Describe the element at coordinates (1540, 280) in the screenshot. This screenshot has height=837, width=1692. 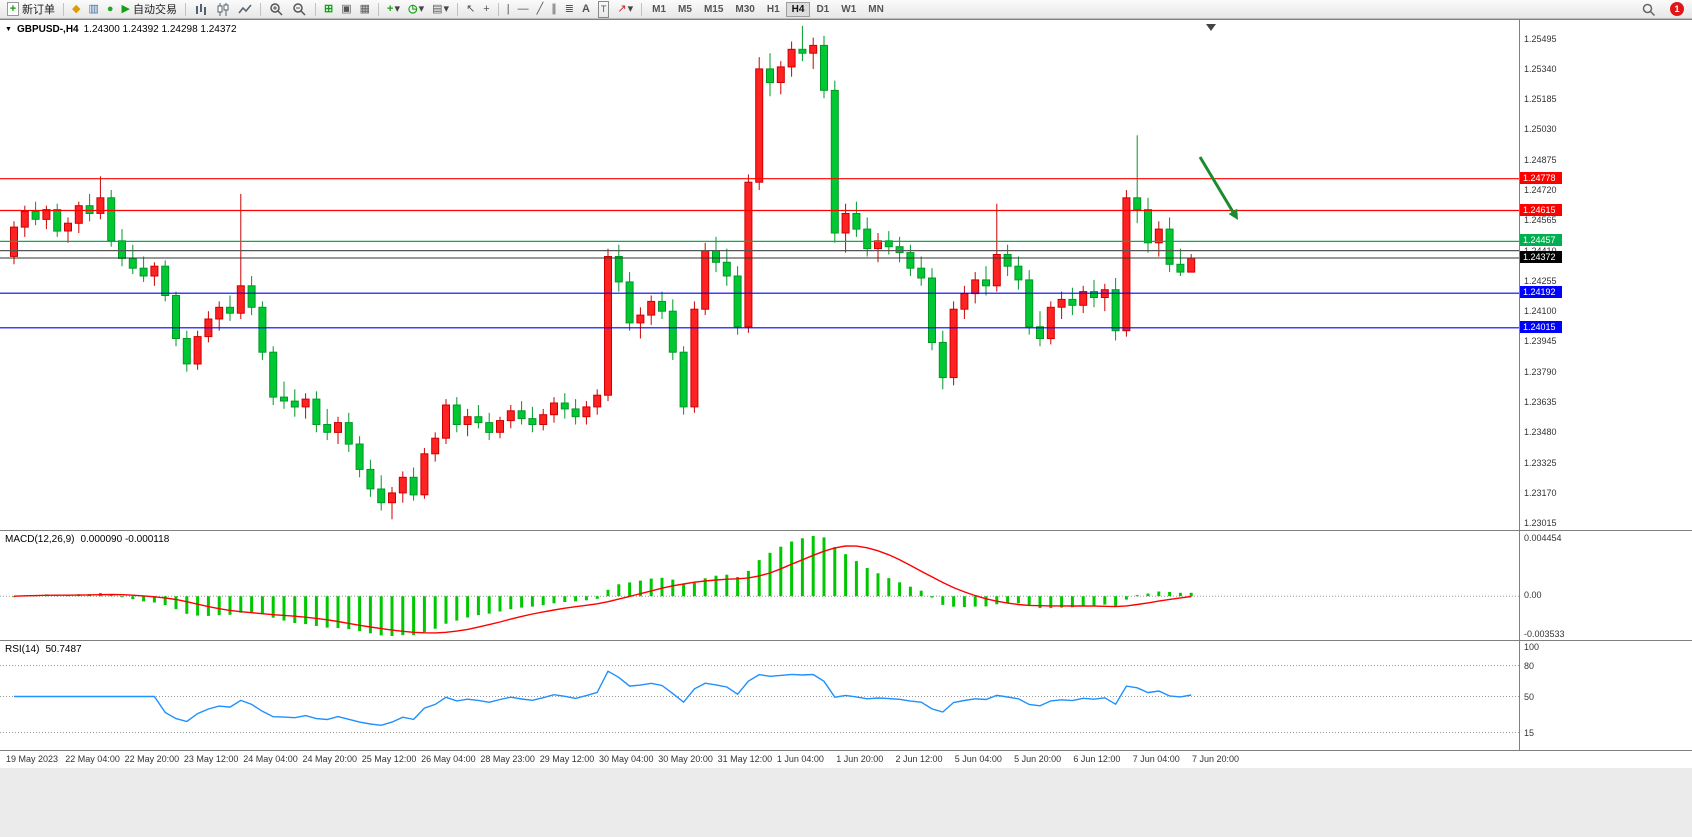
I see `price-tick: 1.24255` at that location.